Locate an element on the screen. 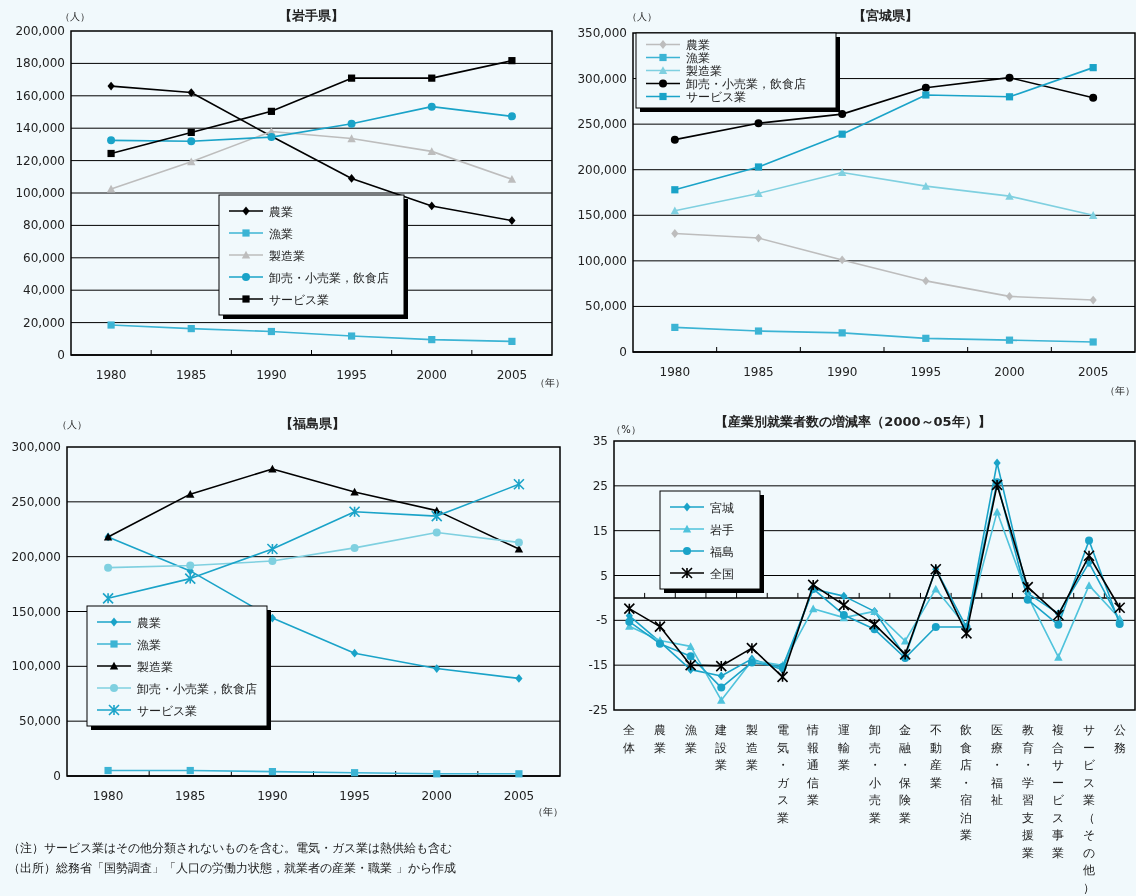  chart-title: 【産業別就業者数の増減率（2000～05年）】 is located at coordinates (853, 421).